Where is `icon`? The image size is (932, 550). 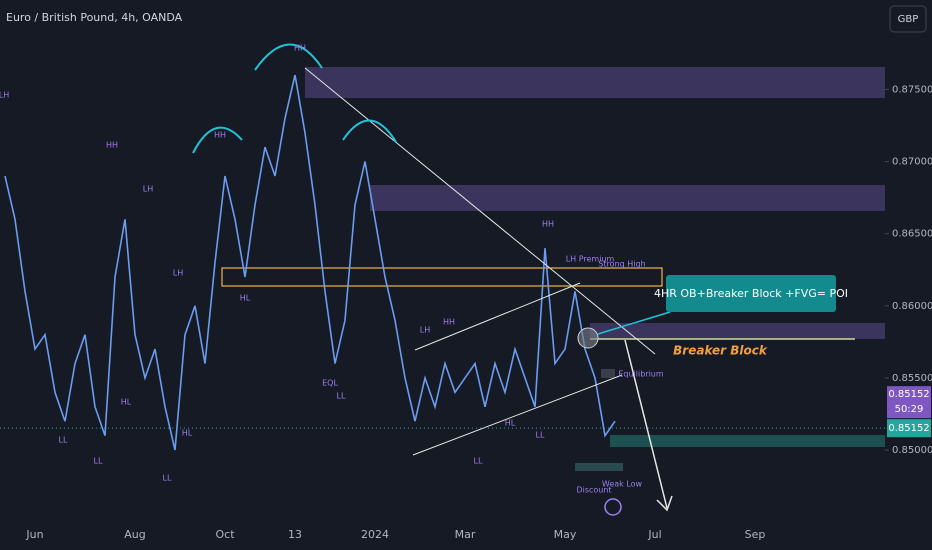 icon is located at coordinates (613, 507).